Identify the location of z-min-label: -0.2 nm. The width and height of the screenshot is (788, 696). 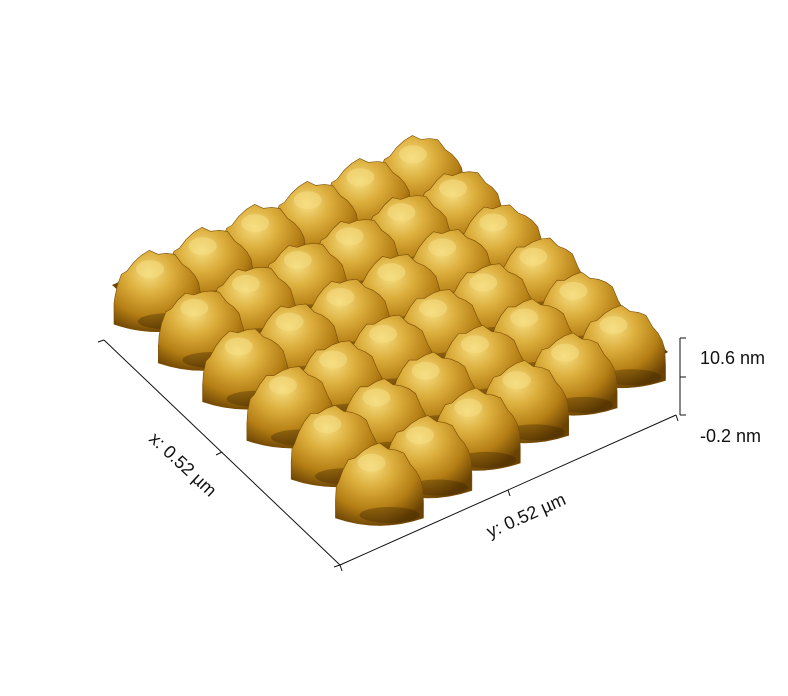
(730, 436).